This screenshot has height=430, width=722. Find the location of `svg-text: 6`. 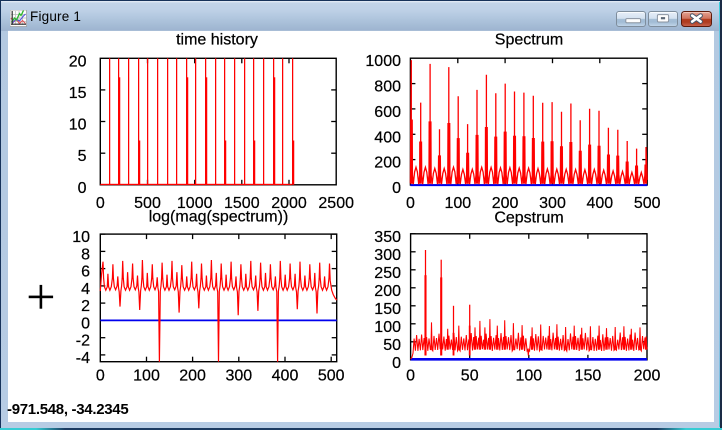

svg-text: 6 is located at coordinates (85, 272).